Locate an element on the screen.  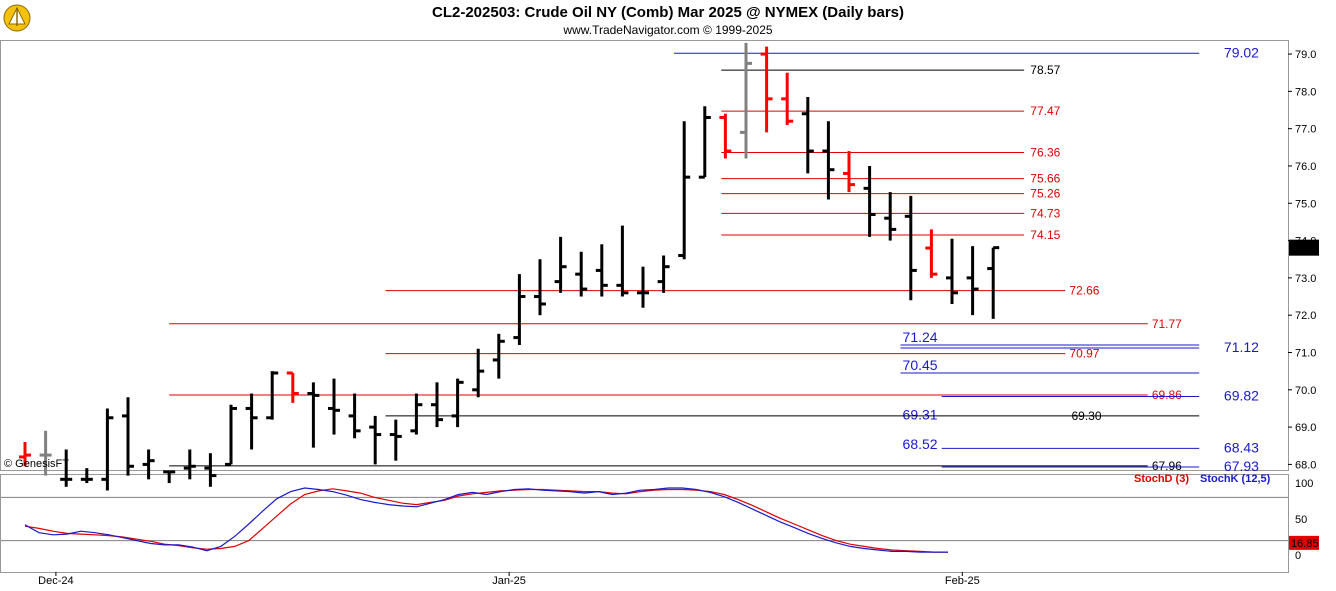
level-label: 74.73 is located at coordinates (1045, 213).